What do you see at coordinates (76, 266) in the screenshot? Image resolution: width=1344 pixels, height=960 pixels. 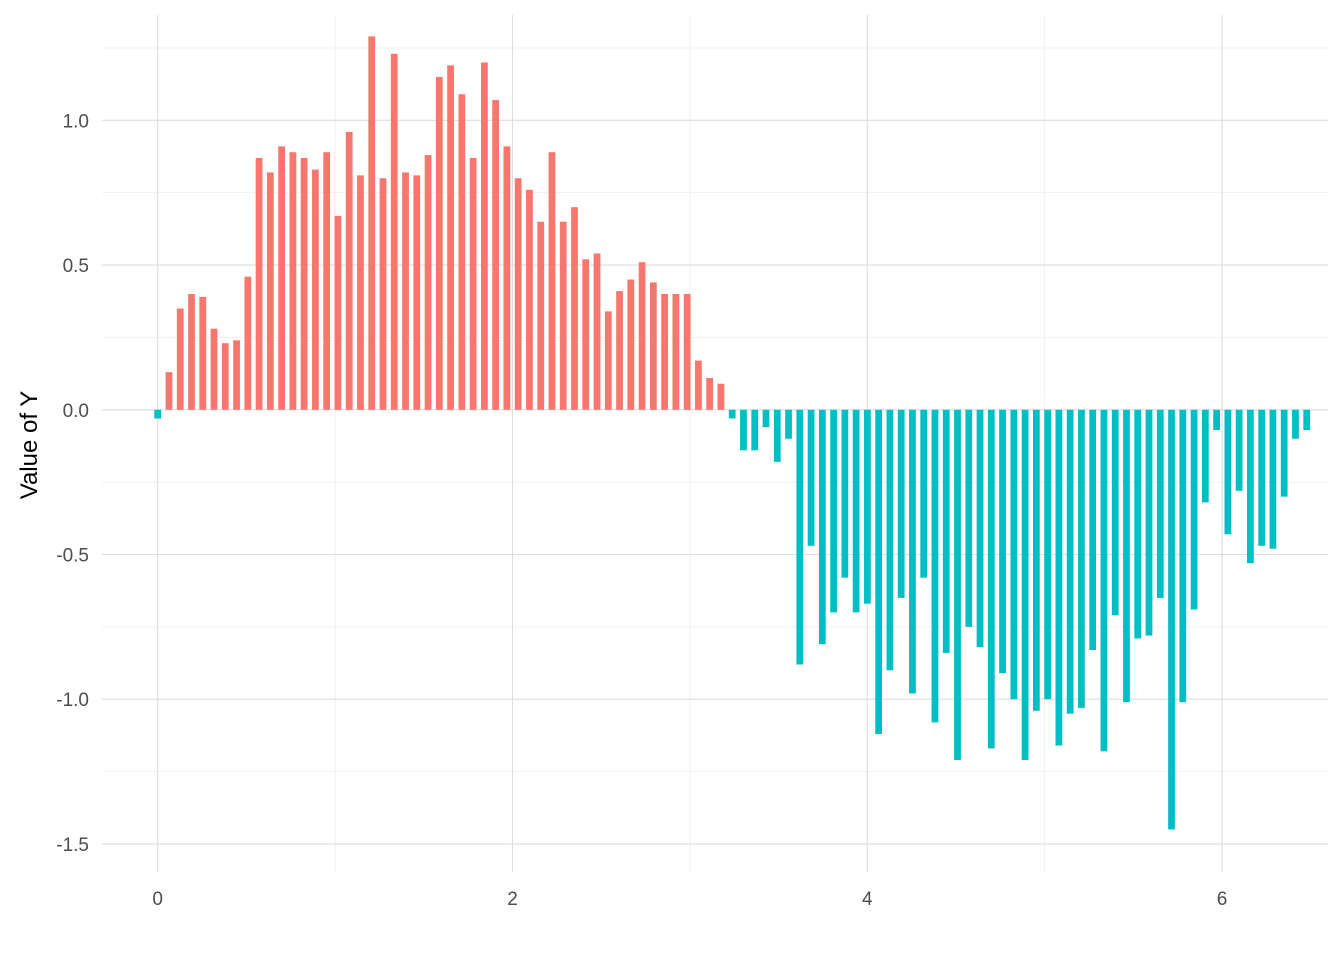 I see `y-tick-label: 0.5` at bounding box center [76, 266].